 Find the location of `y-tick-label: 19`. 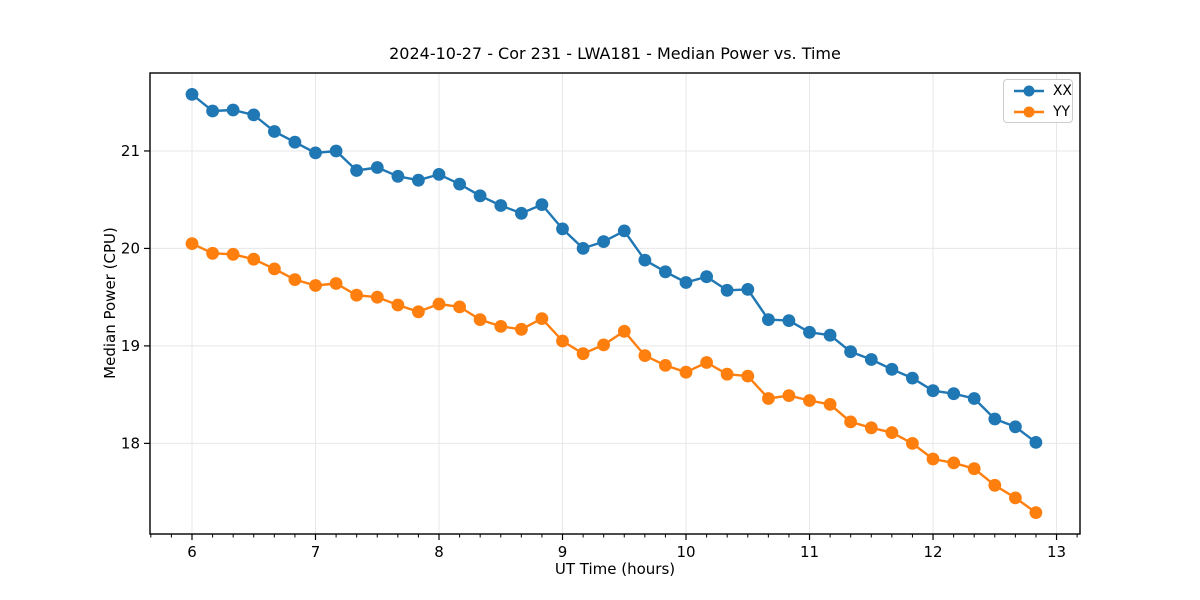

y-tick-label: 19 is located at coordinates (130, 346).